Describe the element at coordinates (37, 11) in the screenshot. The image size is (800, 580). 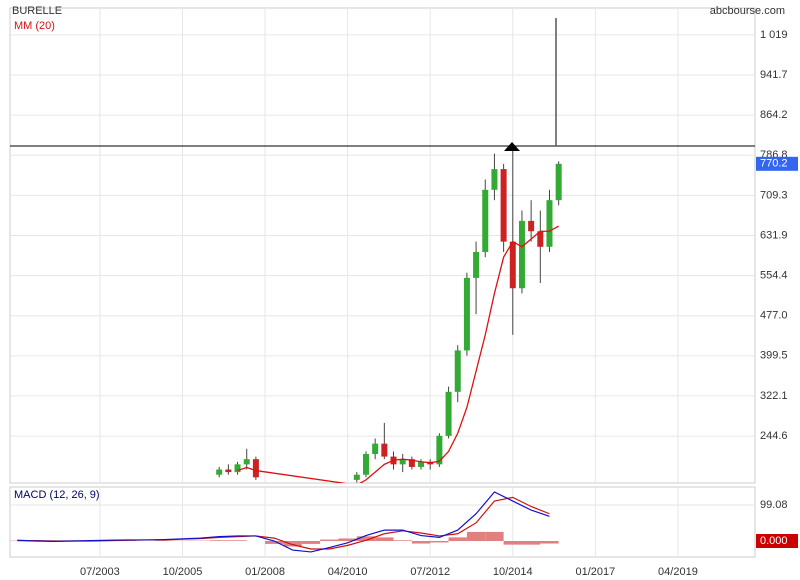
I see `chart-title: BURELLE` at that location.